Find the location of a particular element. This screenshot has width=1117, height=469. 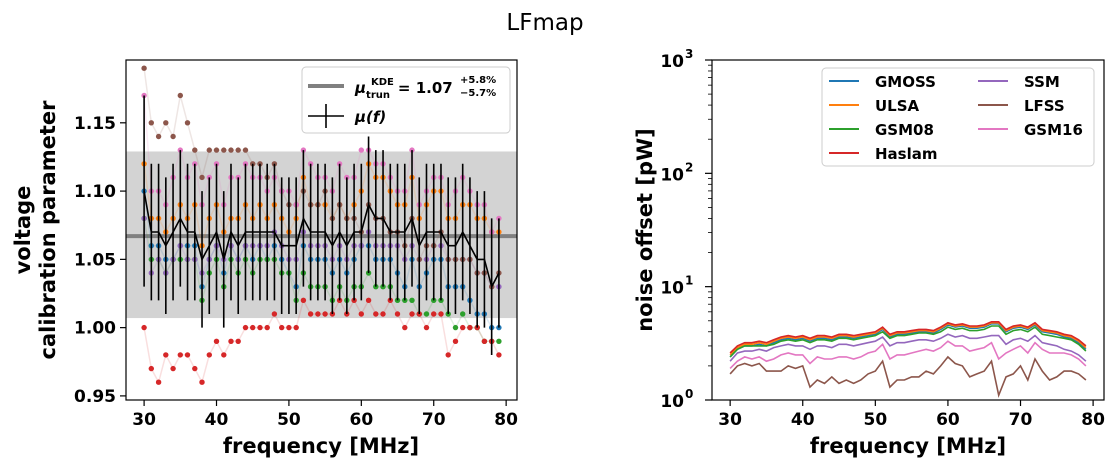

left-ylabel-line2: calibration parameter is located at coordinates (48, 230).